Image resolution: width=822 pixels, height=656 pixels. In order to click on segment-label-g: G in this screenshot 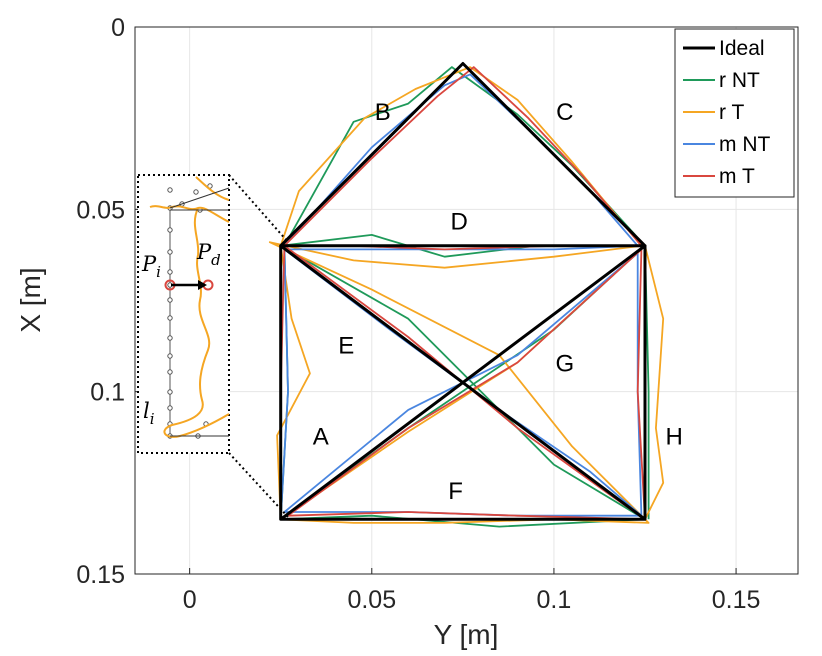, I will do `click(565, 363)`.